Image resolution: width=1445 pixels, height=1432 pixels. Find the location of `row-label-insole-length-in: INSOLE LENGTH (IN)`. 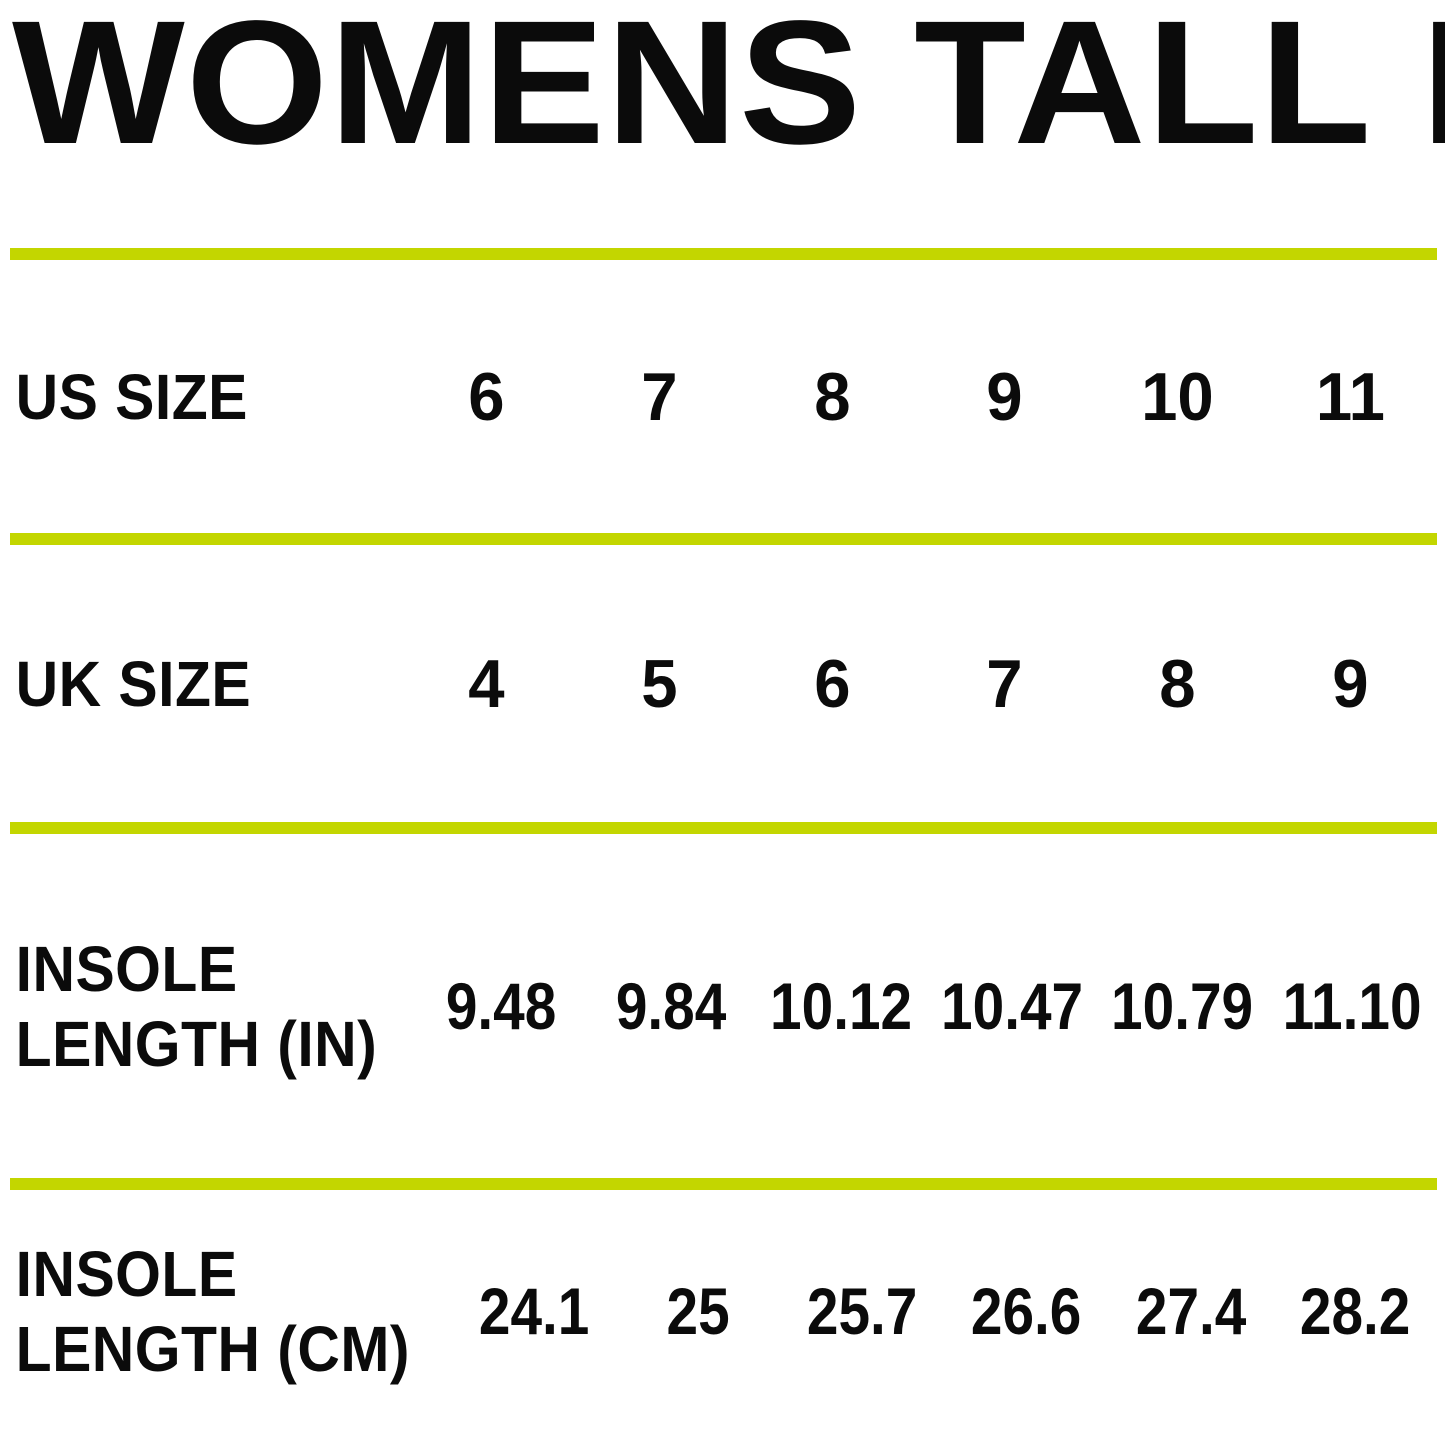

row-label-insole-length-in: INSOLE LENGTH (IN) is located at coordinates (188, 1006).